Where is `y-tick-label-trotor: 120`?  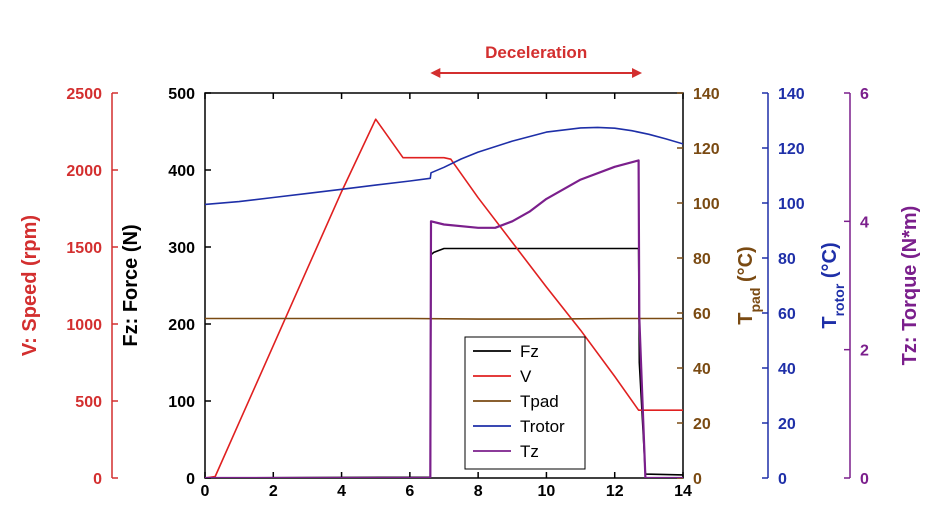 y-tick-label-trotor: 120 is located at coordinates (791, 149).